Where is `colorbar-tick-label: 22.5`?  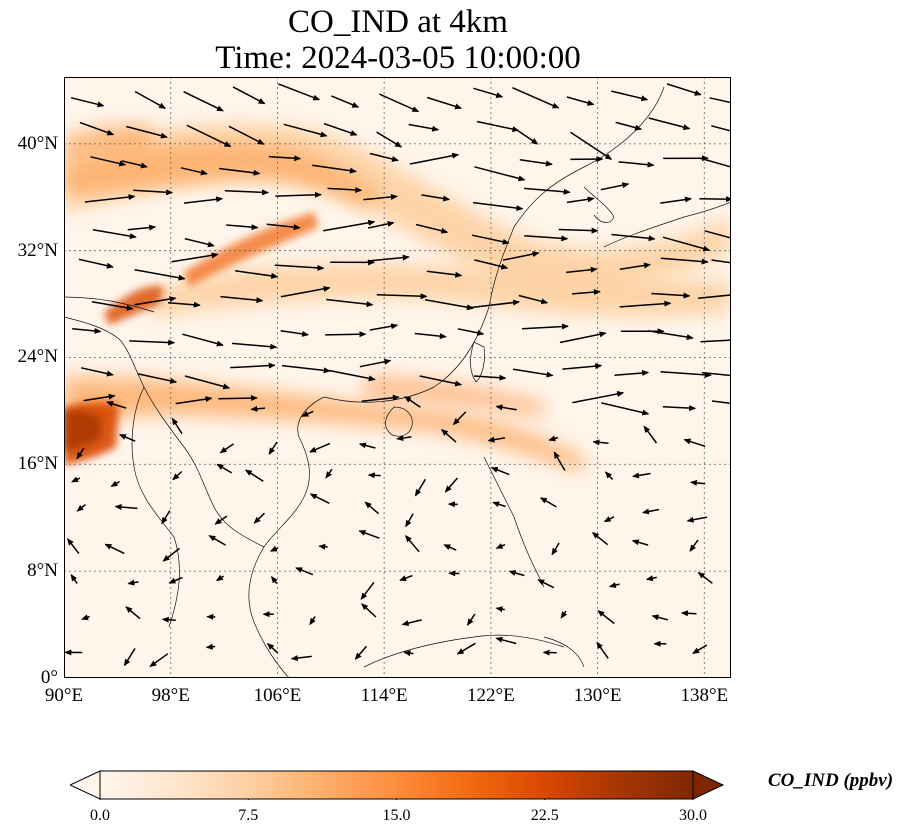
colorbar-tick-label: 22.5 is located at coordinates (544, 815).